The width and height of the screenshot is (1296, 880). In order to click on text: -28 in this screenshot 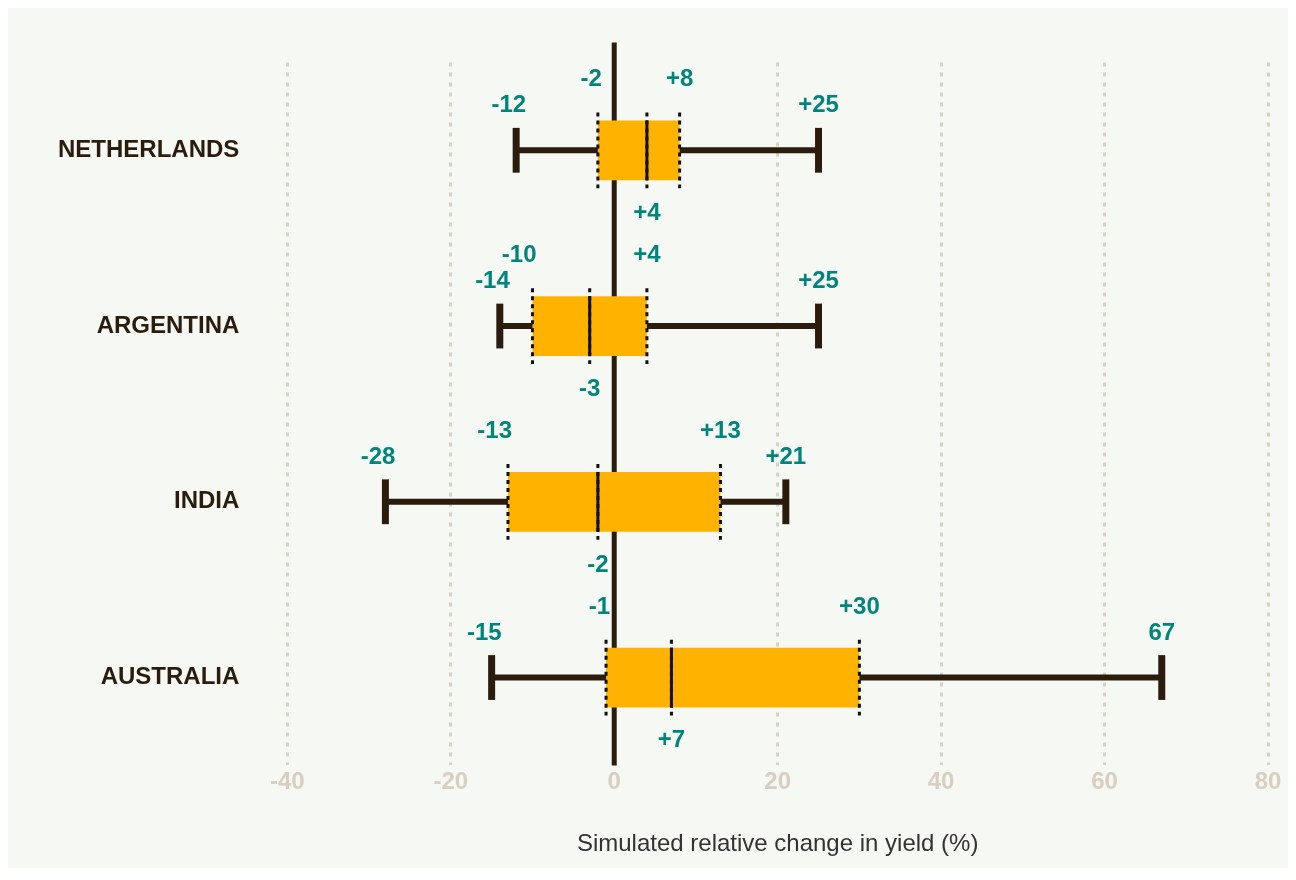, I will do `click(378, 455)`.